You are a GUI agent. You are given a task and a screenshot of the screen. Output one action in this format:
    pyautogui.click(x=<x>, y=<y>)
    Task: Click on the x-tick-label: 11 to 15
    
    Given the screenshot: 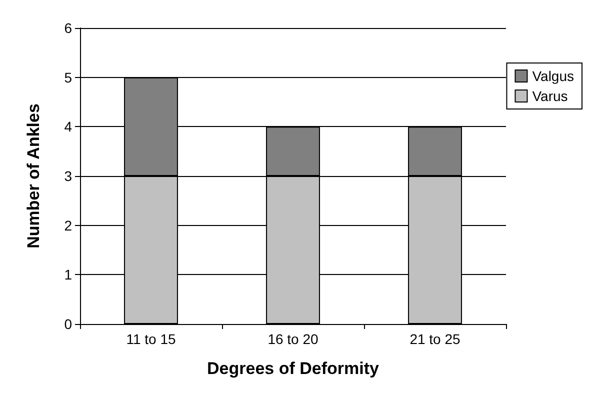 What is the action you would take?
    pyautogui.click(x=151, y=339)
    